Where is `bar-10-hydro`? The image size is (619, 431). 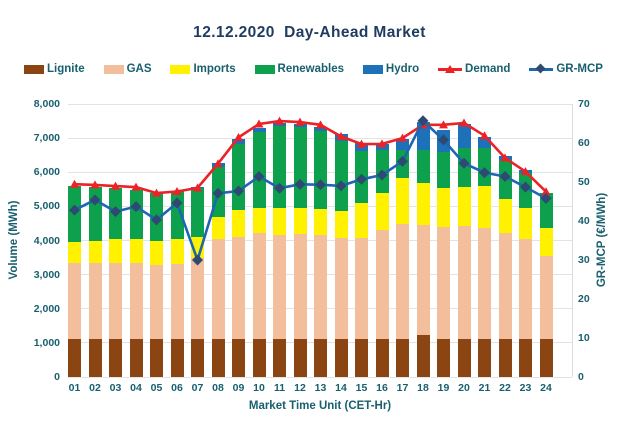
bar-10-hydro is located at coordinates (259, 130).